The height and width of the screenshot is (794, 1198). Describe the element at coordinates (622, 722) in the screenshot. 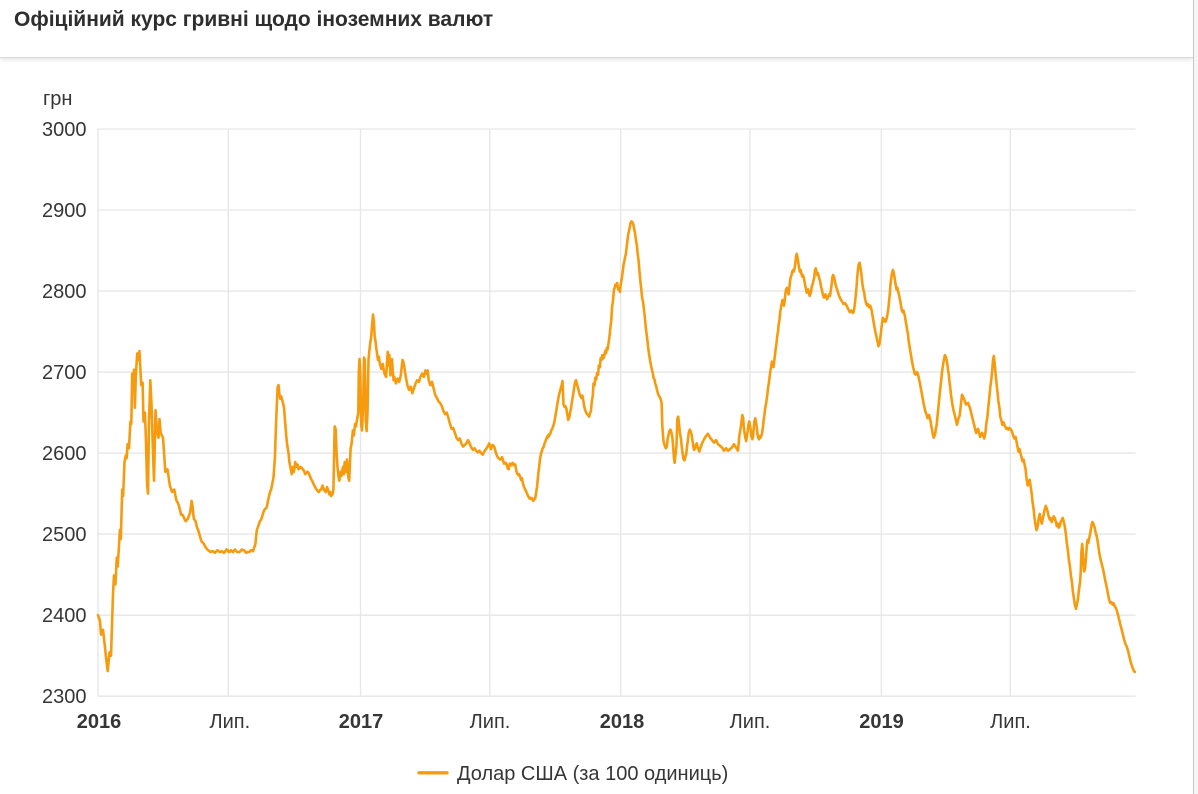

I see `svg-text: 2018` at that location.